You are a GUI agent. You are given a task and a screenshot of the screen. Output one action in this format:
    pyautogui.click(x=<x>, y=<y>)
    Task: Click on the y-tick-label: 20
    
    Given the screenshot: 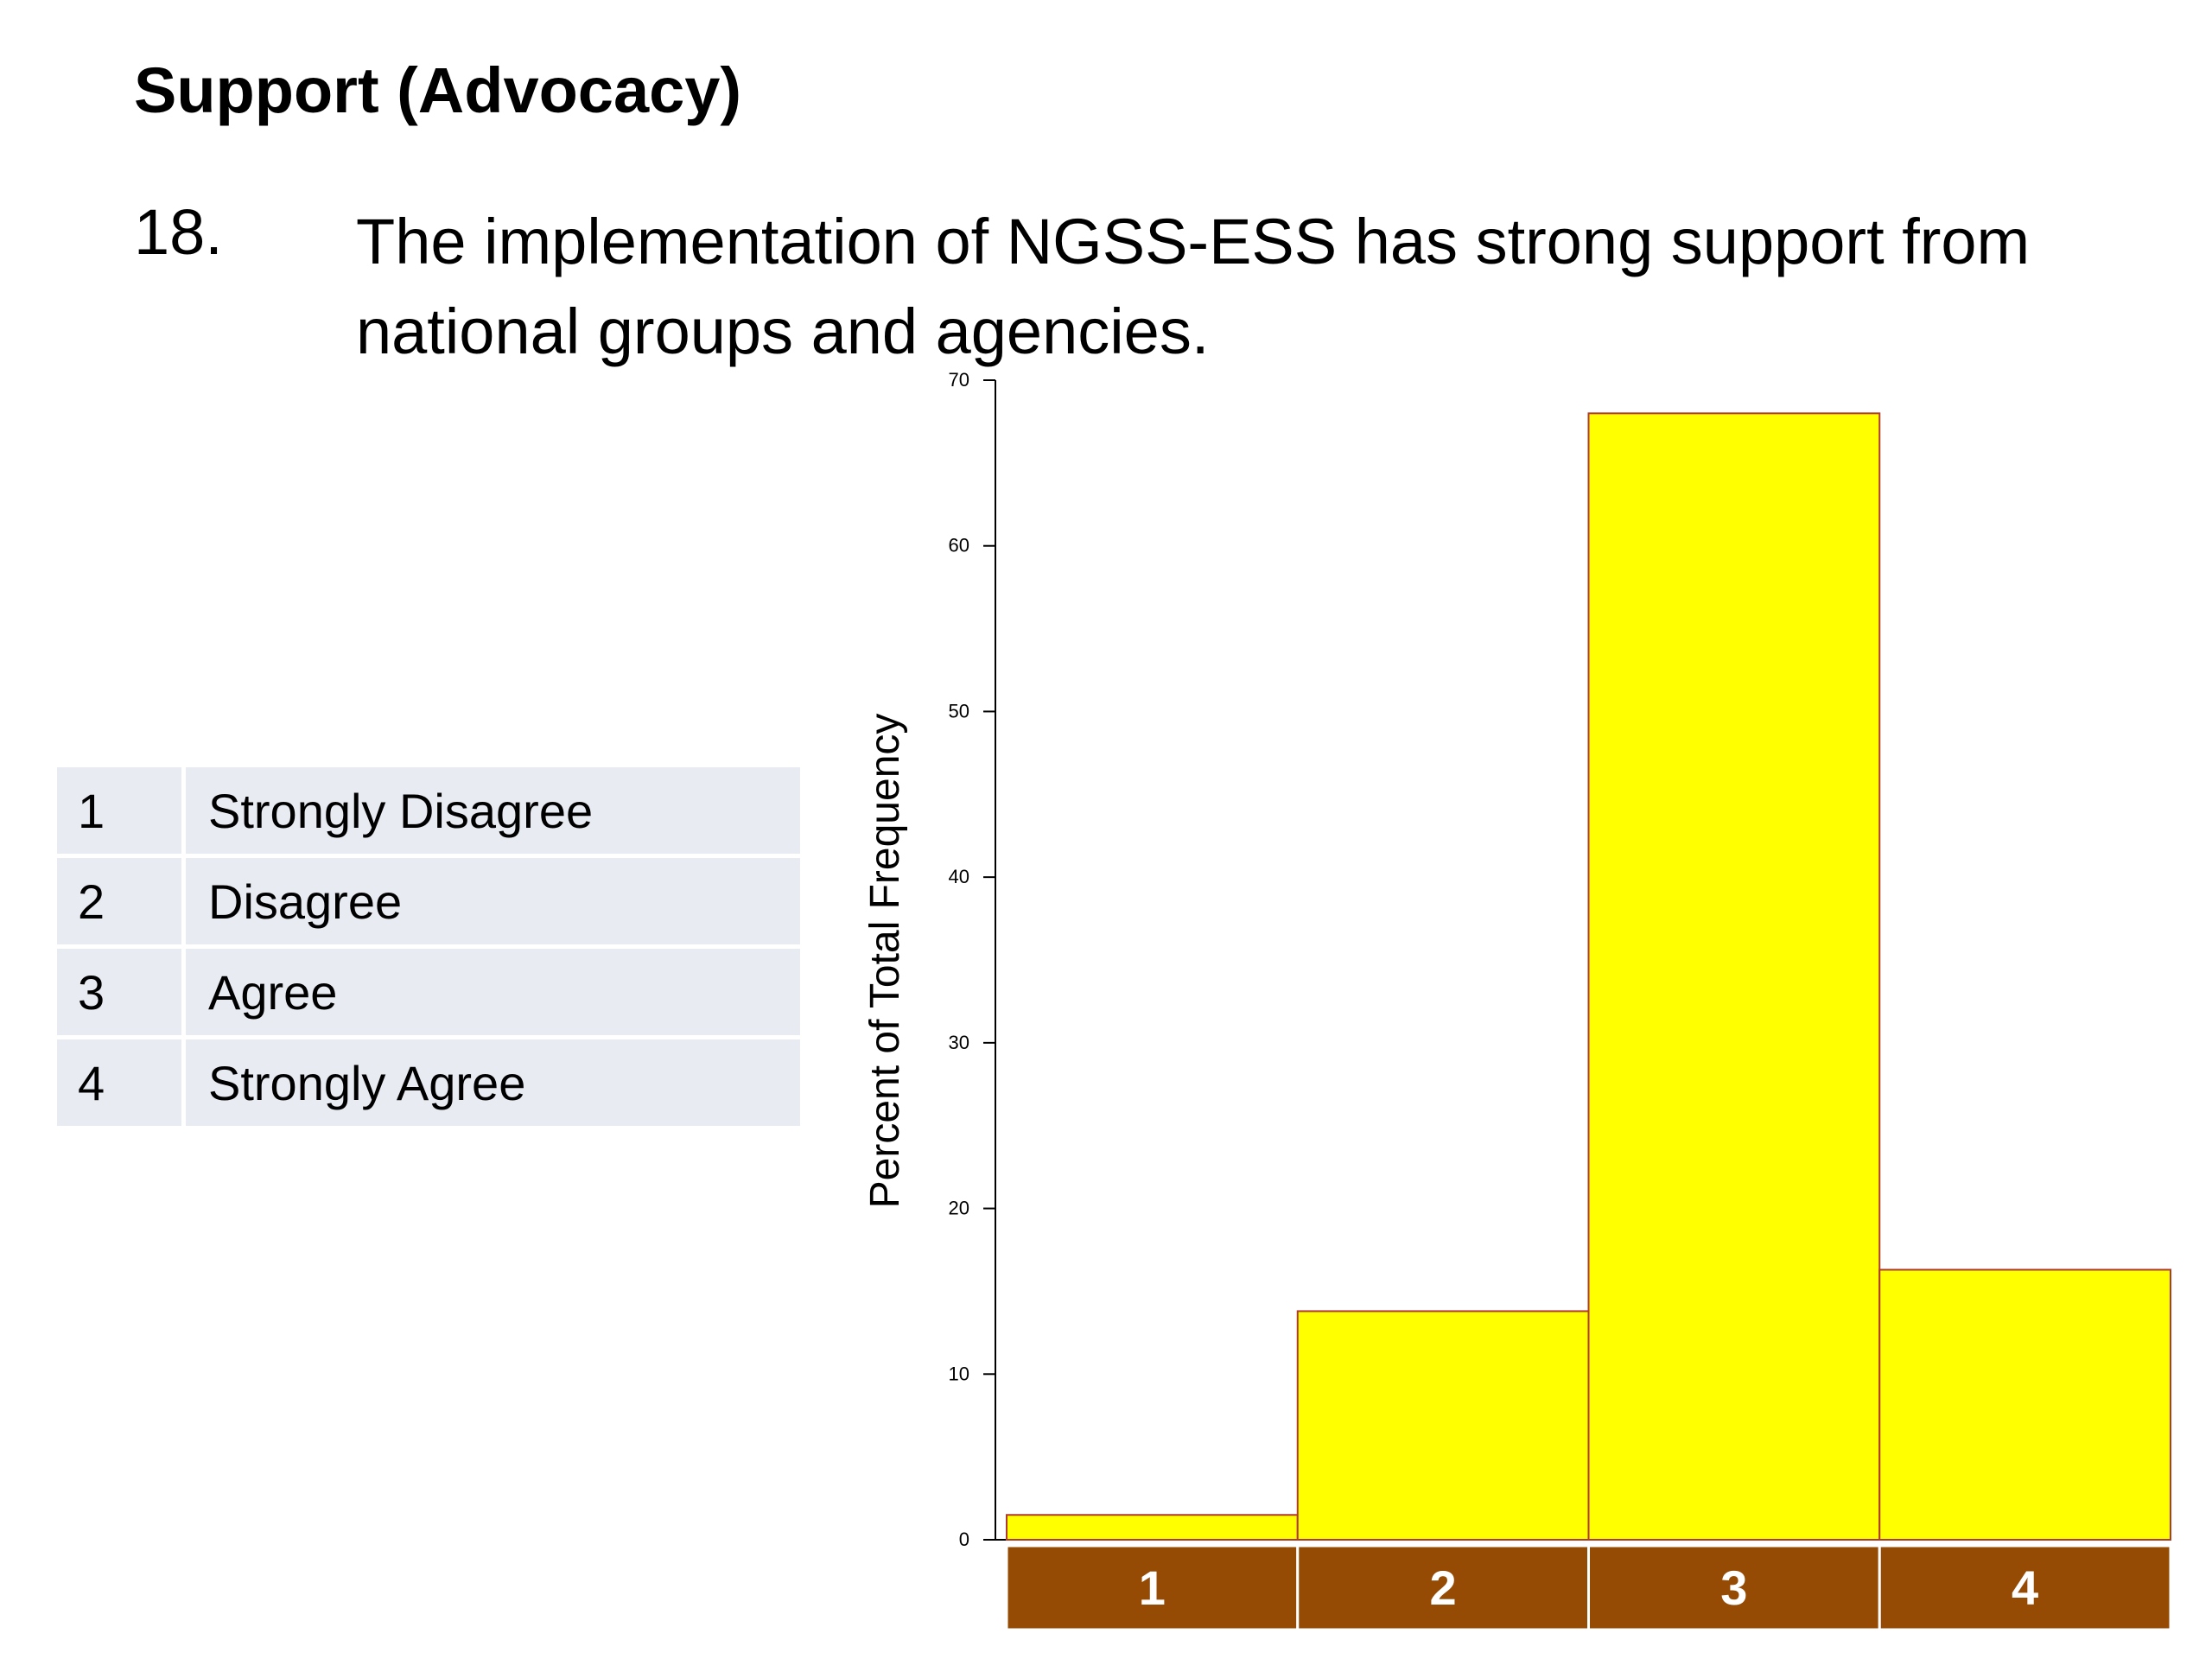 What is the action you would take?
    pyautogui.click(x=959, y=1208)
    